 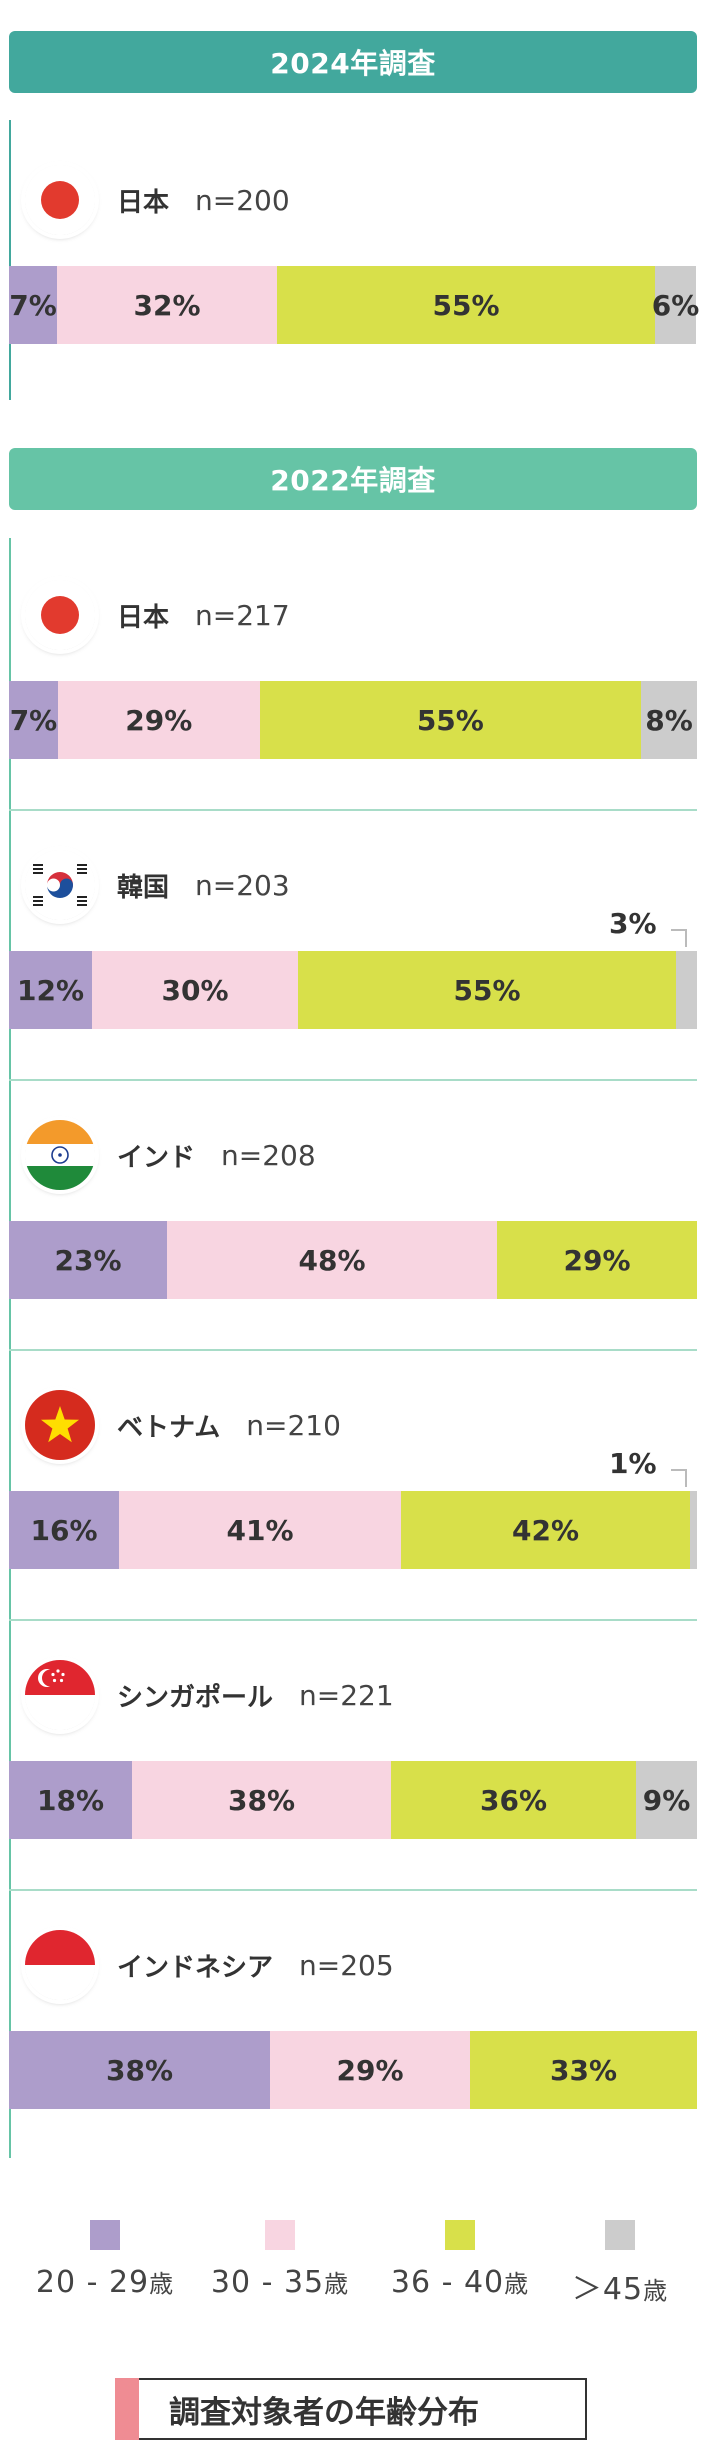 What do you see at coordinates (143, 887) in the screenshot?
I see `country-name: 韓国` at bounding box center [143, 887].